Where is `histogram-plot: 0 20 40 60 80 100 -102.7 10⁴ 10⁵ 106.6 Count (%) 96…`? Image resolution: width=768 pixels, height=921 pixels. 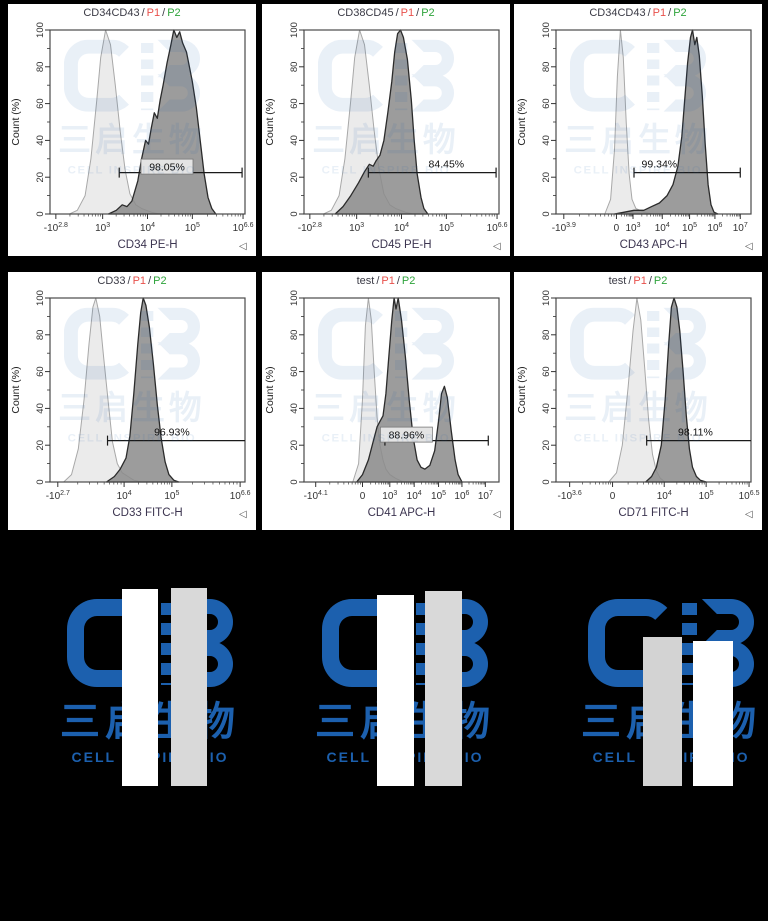 histogram-plot: 0 20 40 60 80 100 -102.7 10⁴ 10⁵ 106.6 Count (%) 96… is located at coordinates (132, 406).